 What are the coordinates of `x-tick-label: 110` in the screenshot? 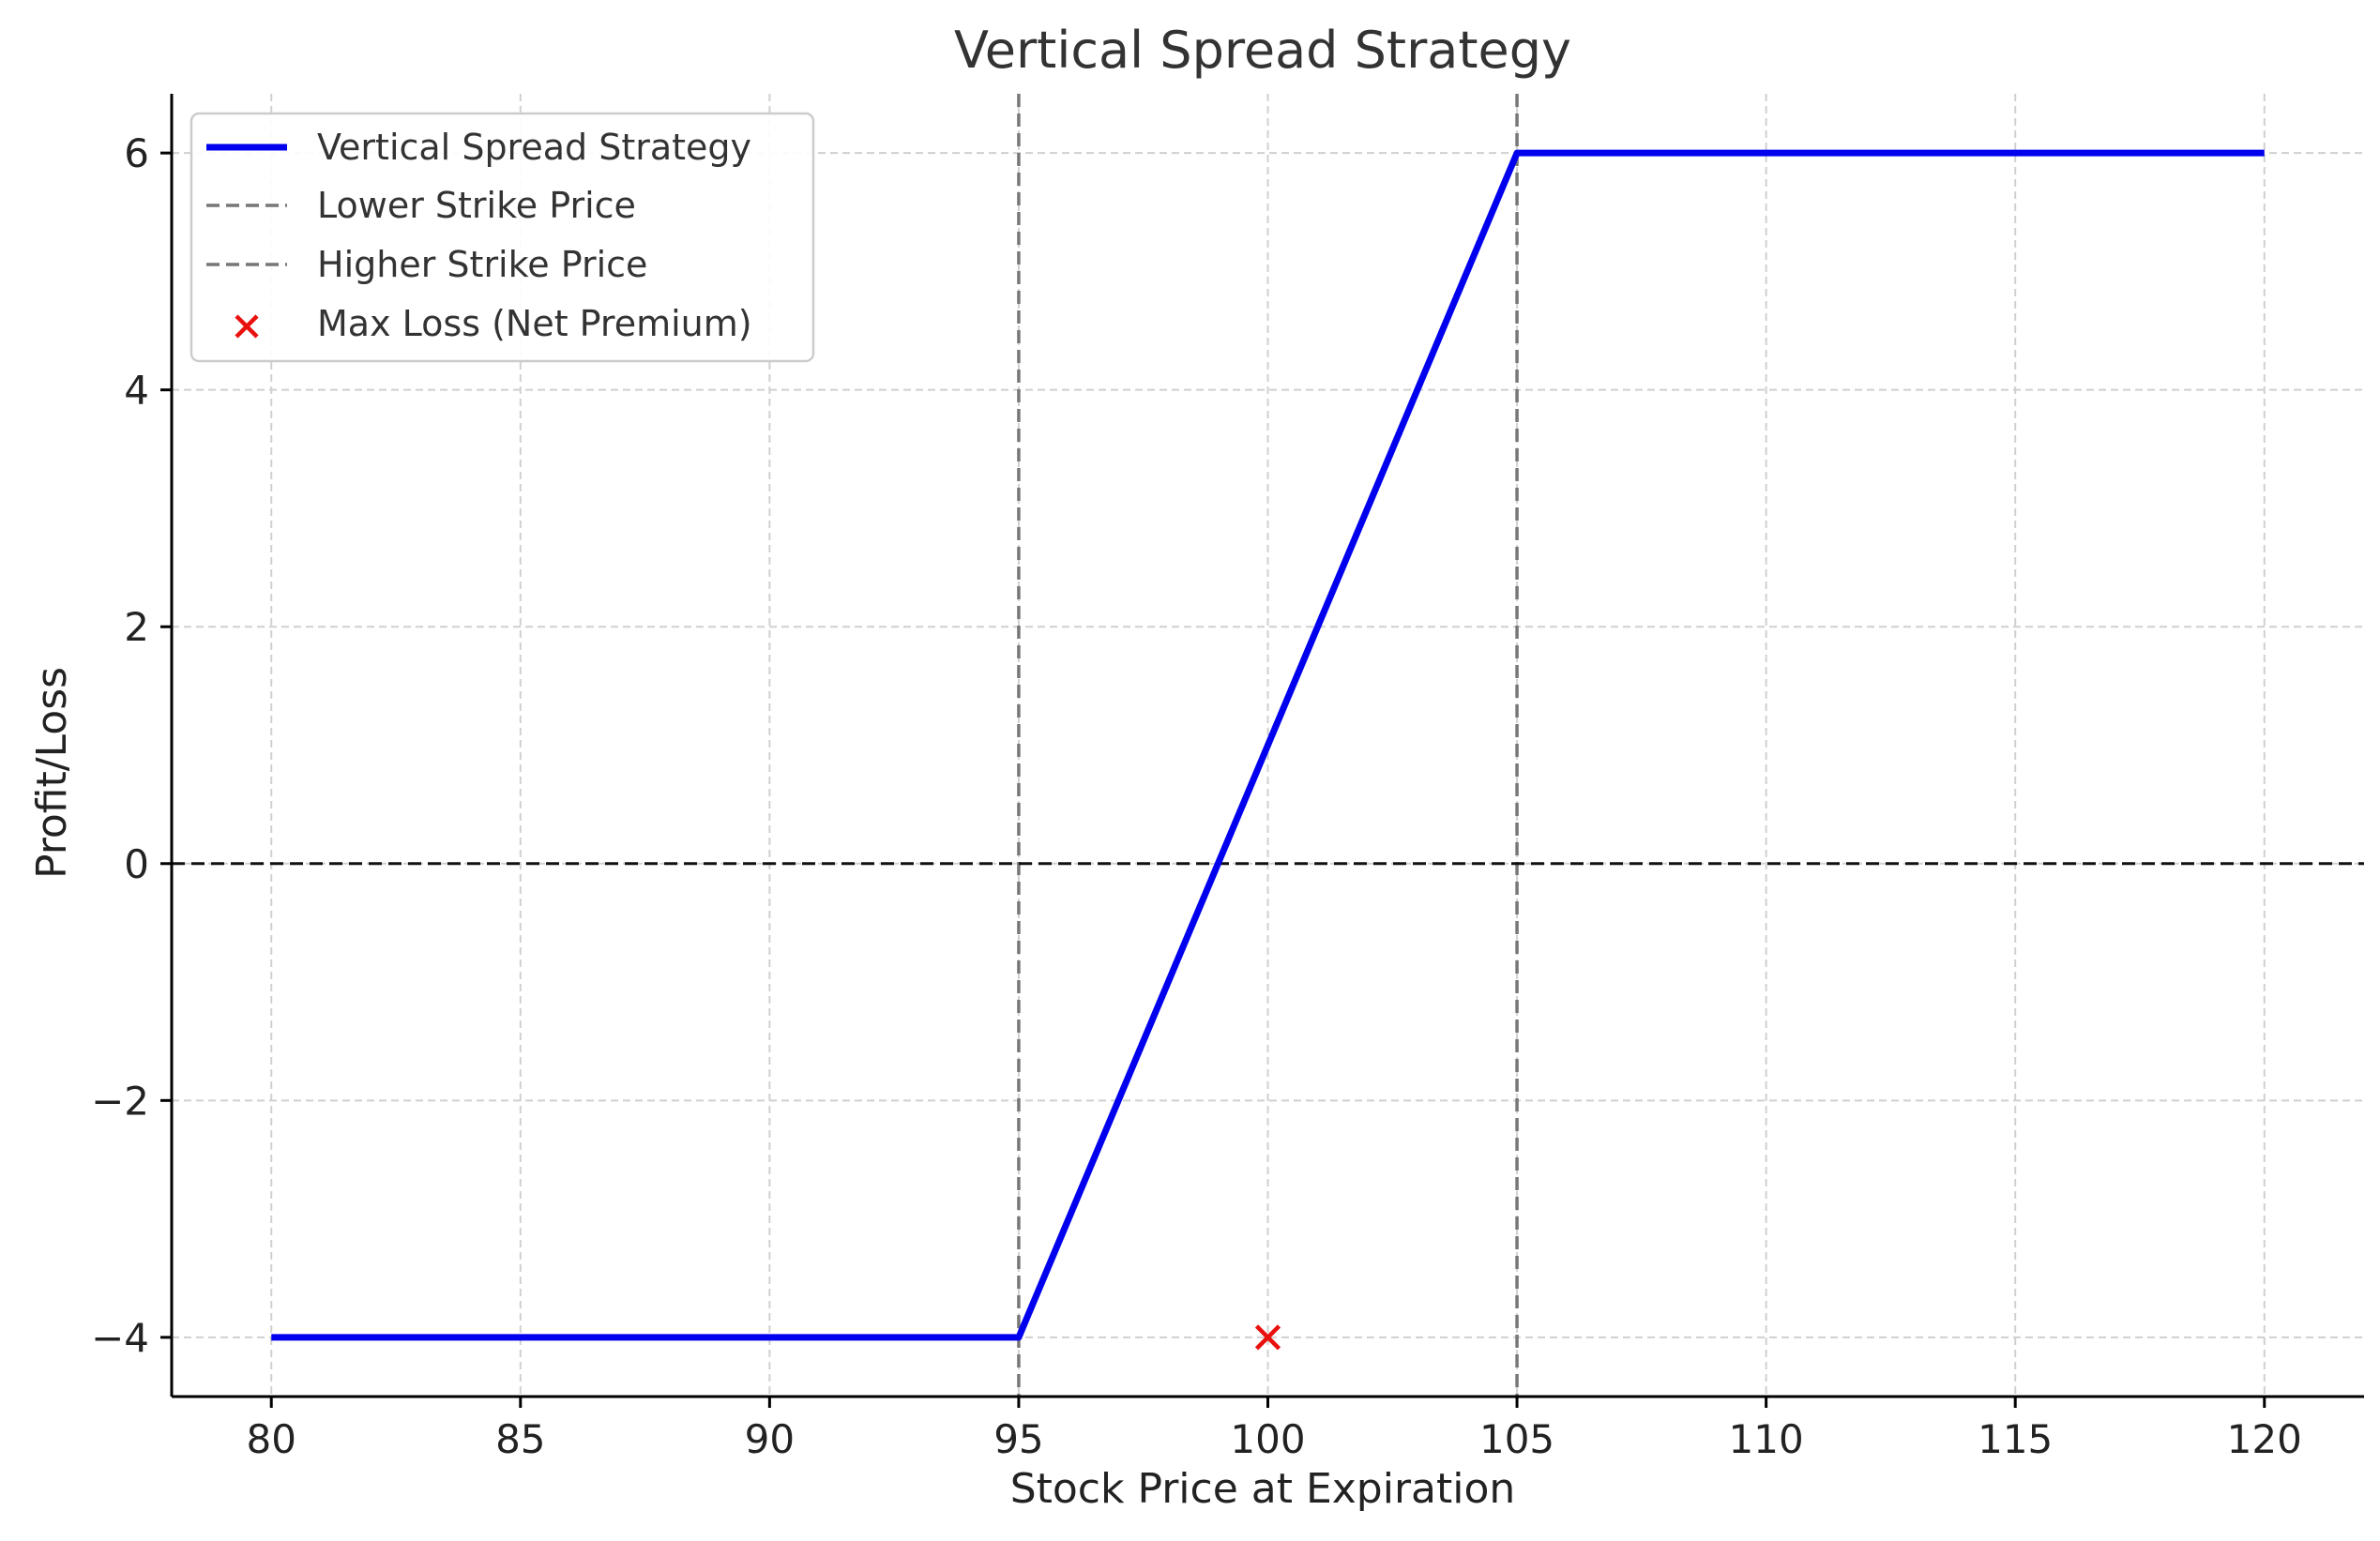 It's located at (1766, 1439).